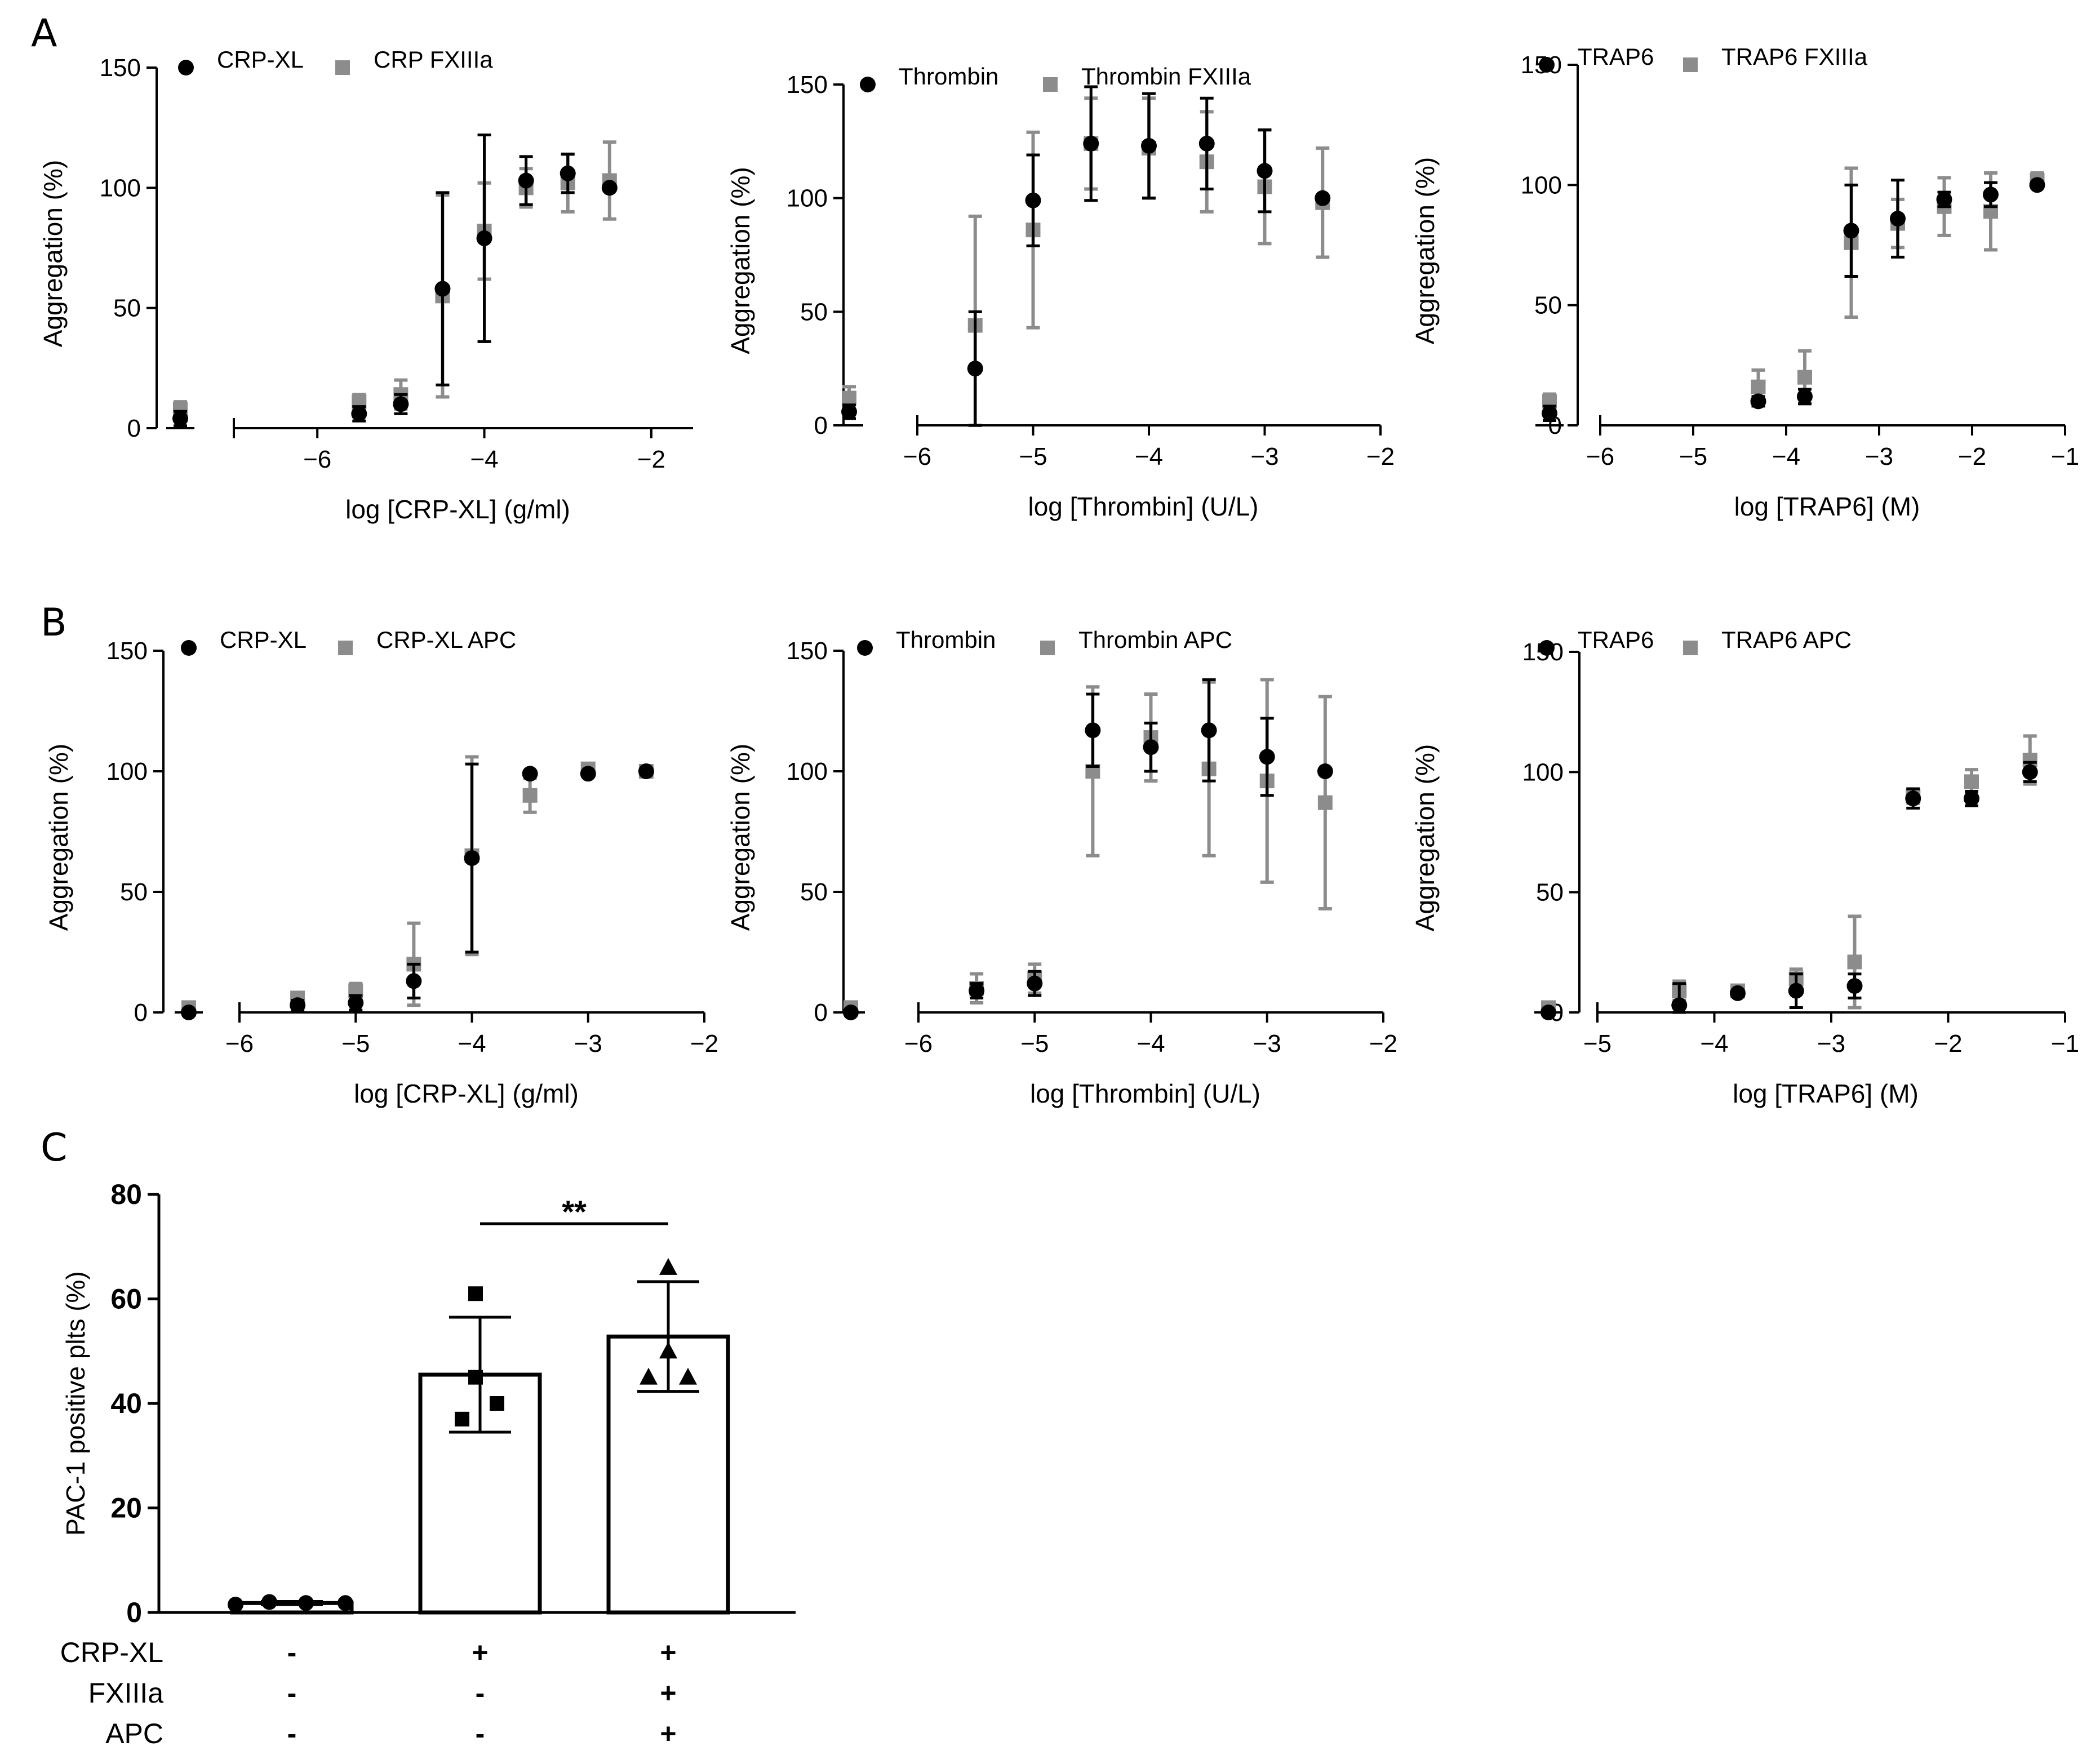 This screenshot has width=2091, height=1764. What do you see at coordinates (134, 1733) in the screenshot?
I see `condition-row-label: APC` at bounding box center [134, 1733].